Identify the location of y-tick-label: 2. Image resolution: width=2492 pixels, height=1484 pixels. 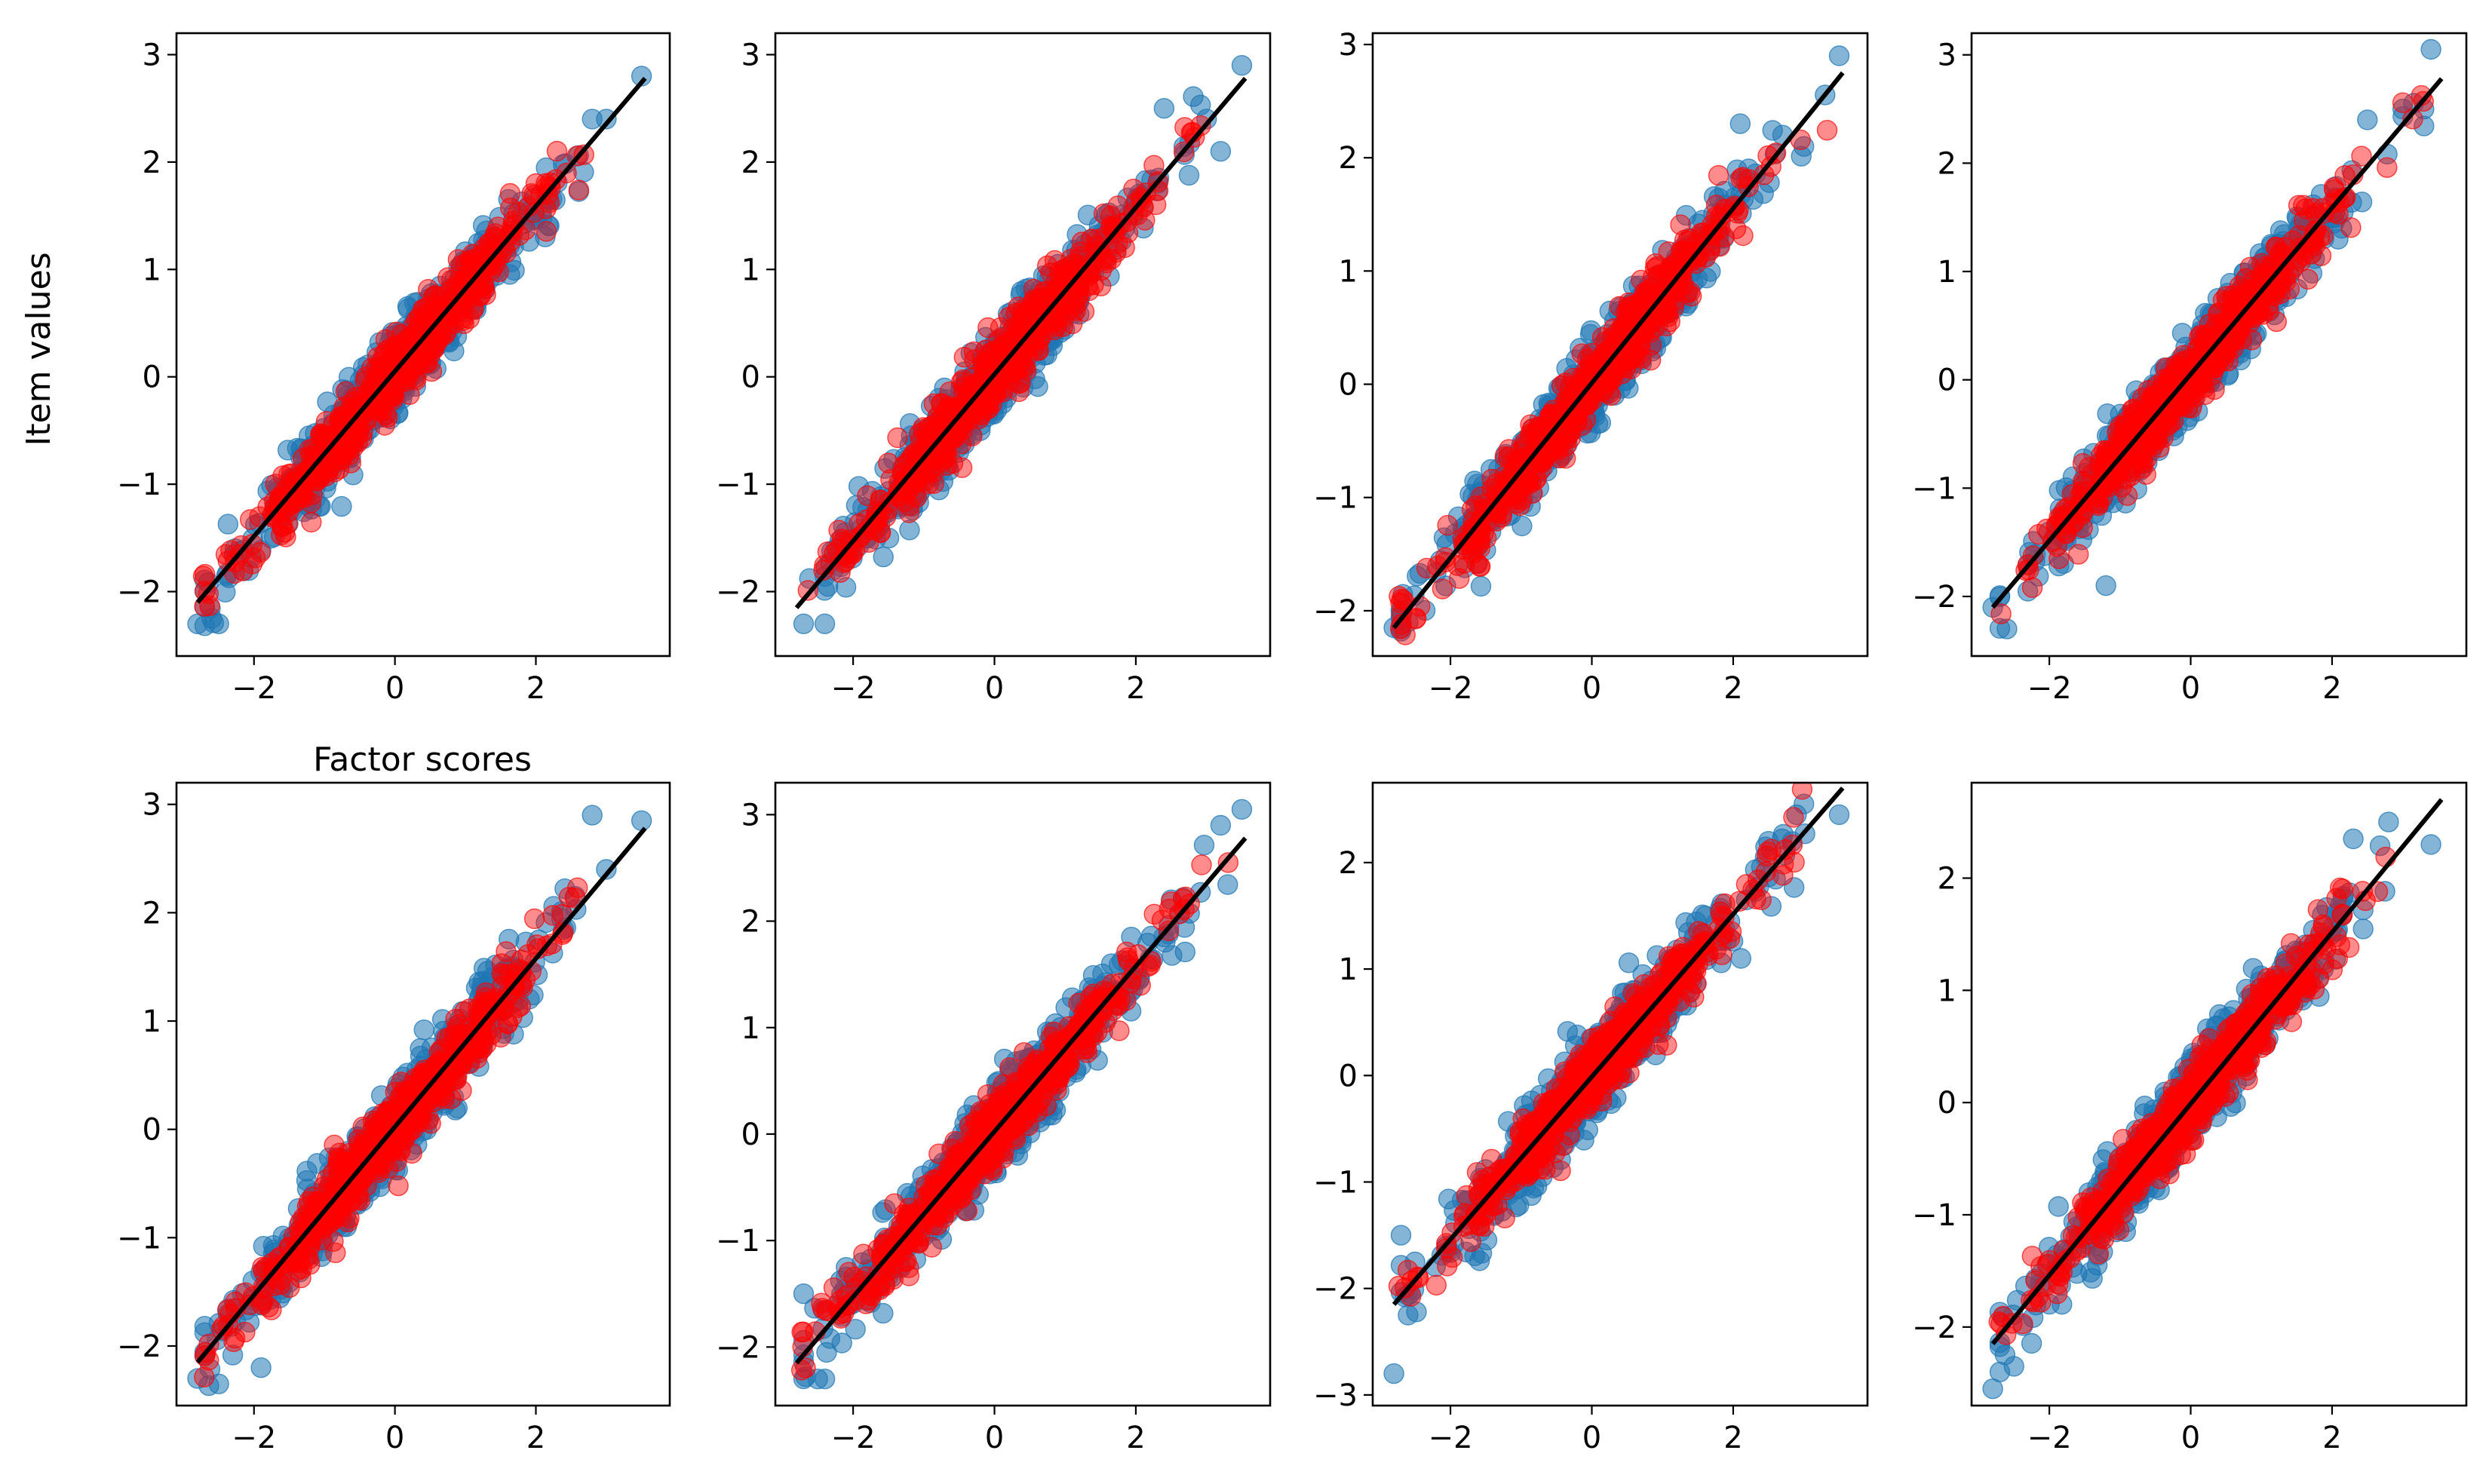
(152, 163).